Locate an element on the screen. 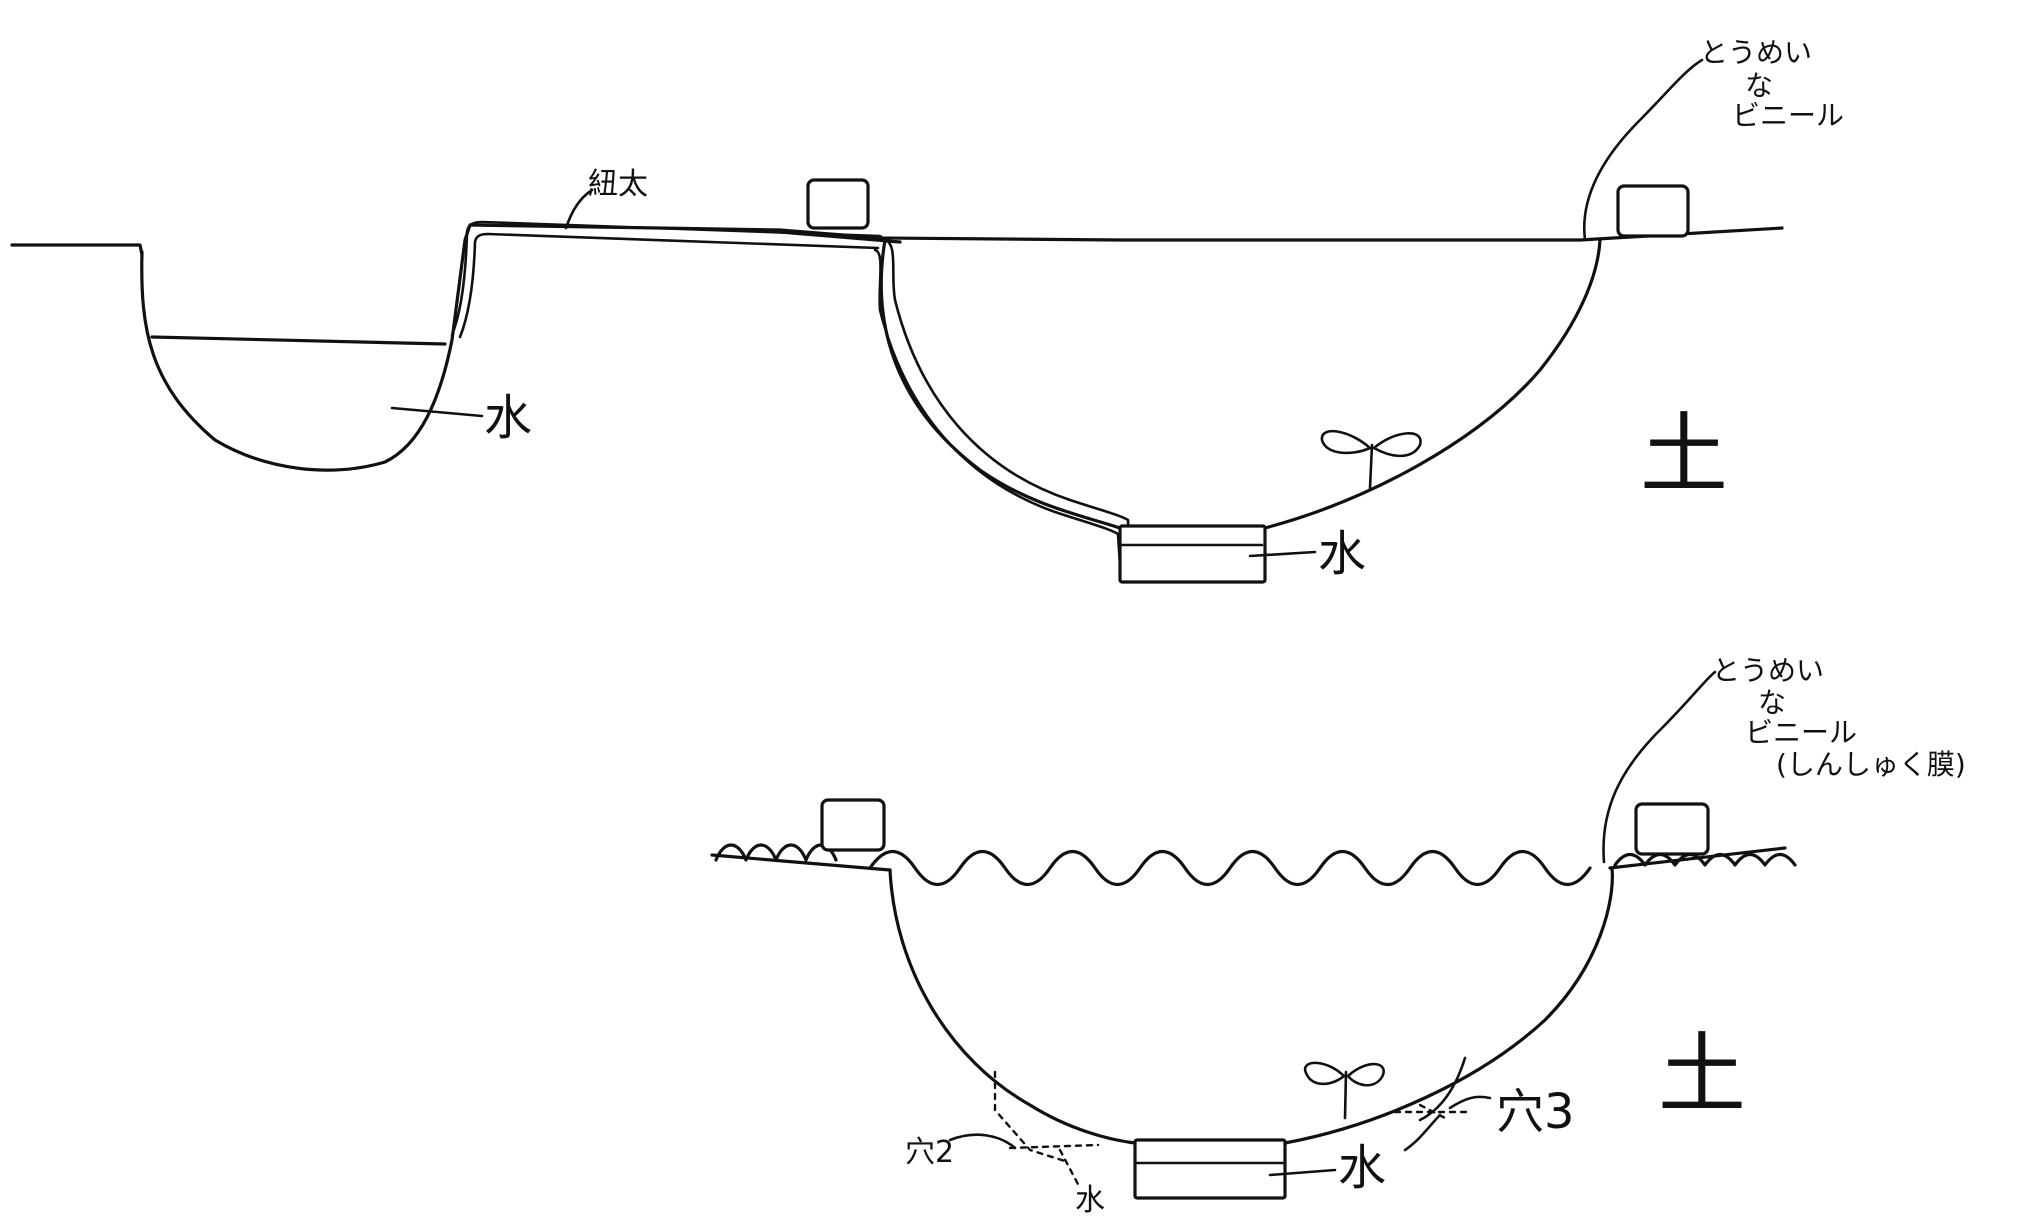 Image resolution: width=2021 pixels, height=1224 pixels. bottom-weight-right is located at coordinates (1672, 829).